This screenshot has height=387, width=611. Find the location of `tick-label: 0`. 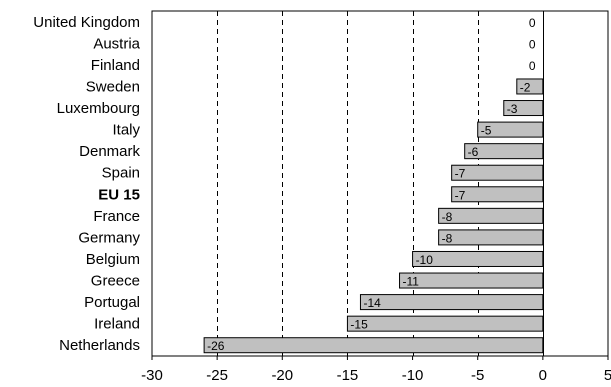

tick-label: 0 is located at coordinates (543, 375).